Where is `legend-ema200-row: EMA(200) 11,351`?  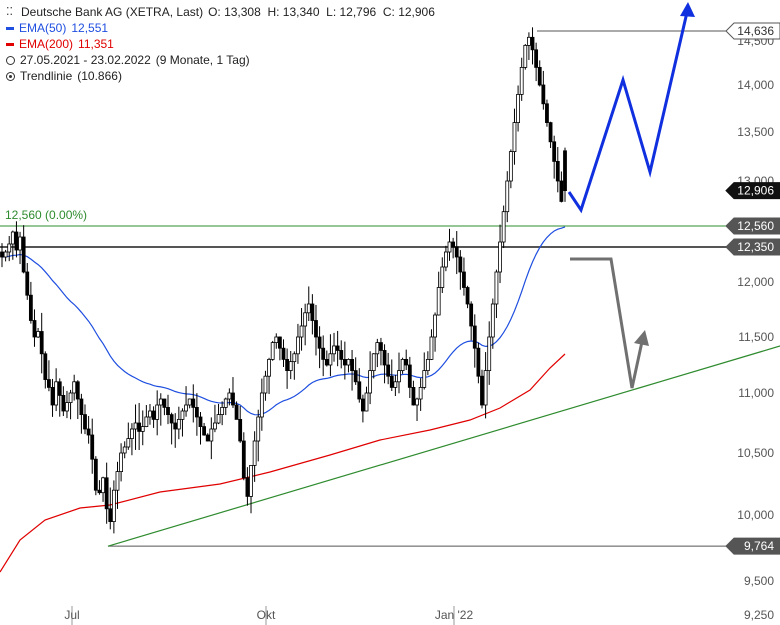 legend-ema200-row: EMA(200) 11,351 is located at coordinates (220, 44).